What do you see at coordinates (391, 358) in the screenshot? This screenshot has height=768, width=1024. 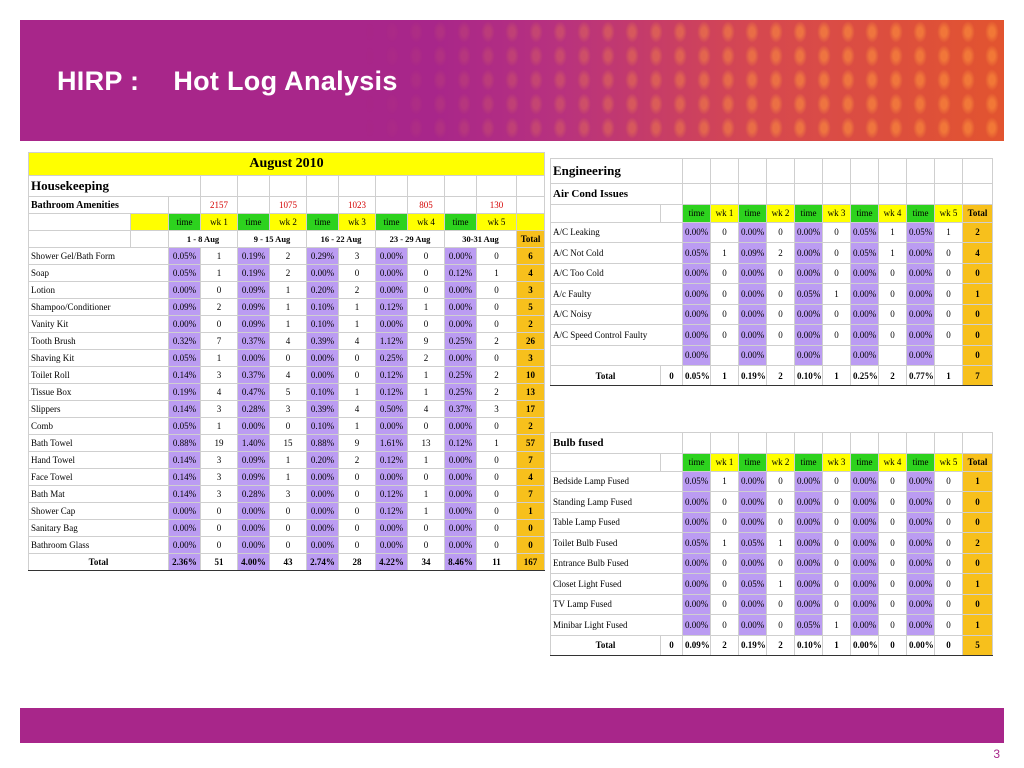 I see `table-cell: 0.25%` at bounding box center [391, 358].